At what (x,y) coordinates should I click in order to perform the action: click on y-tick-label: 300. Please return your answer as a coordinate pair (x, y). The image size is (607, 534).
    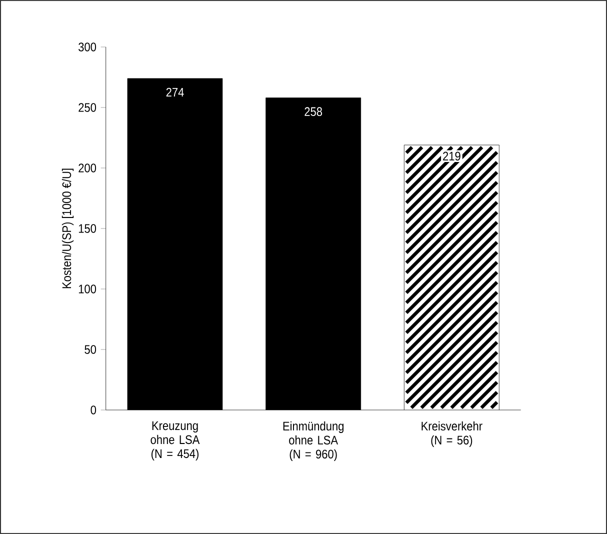
    Looking at the image, I should click on (87, 47).